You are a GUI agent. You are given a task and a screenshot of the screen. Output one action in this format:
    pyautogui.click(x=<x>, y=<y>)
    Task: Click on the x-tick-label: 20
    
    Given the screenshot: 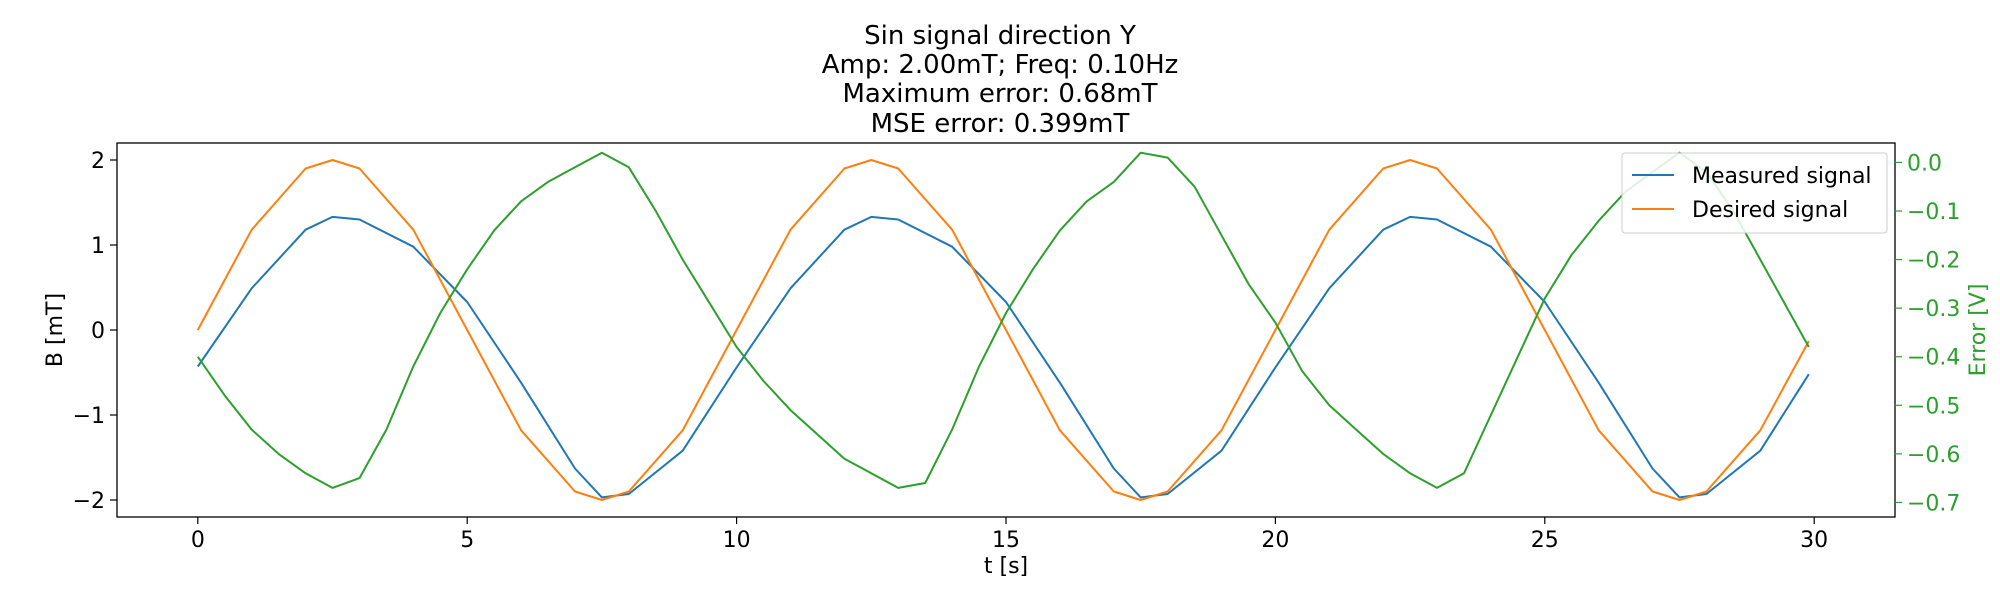 What is the action you would take?
    pyautogui.click(x=1275, y=540)
    